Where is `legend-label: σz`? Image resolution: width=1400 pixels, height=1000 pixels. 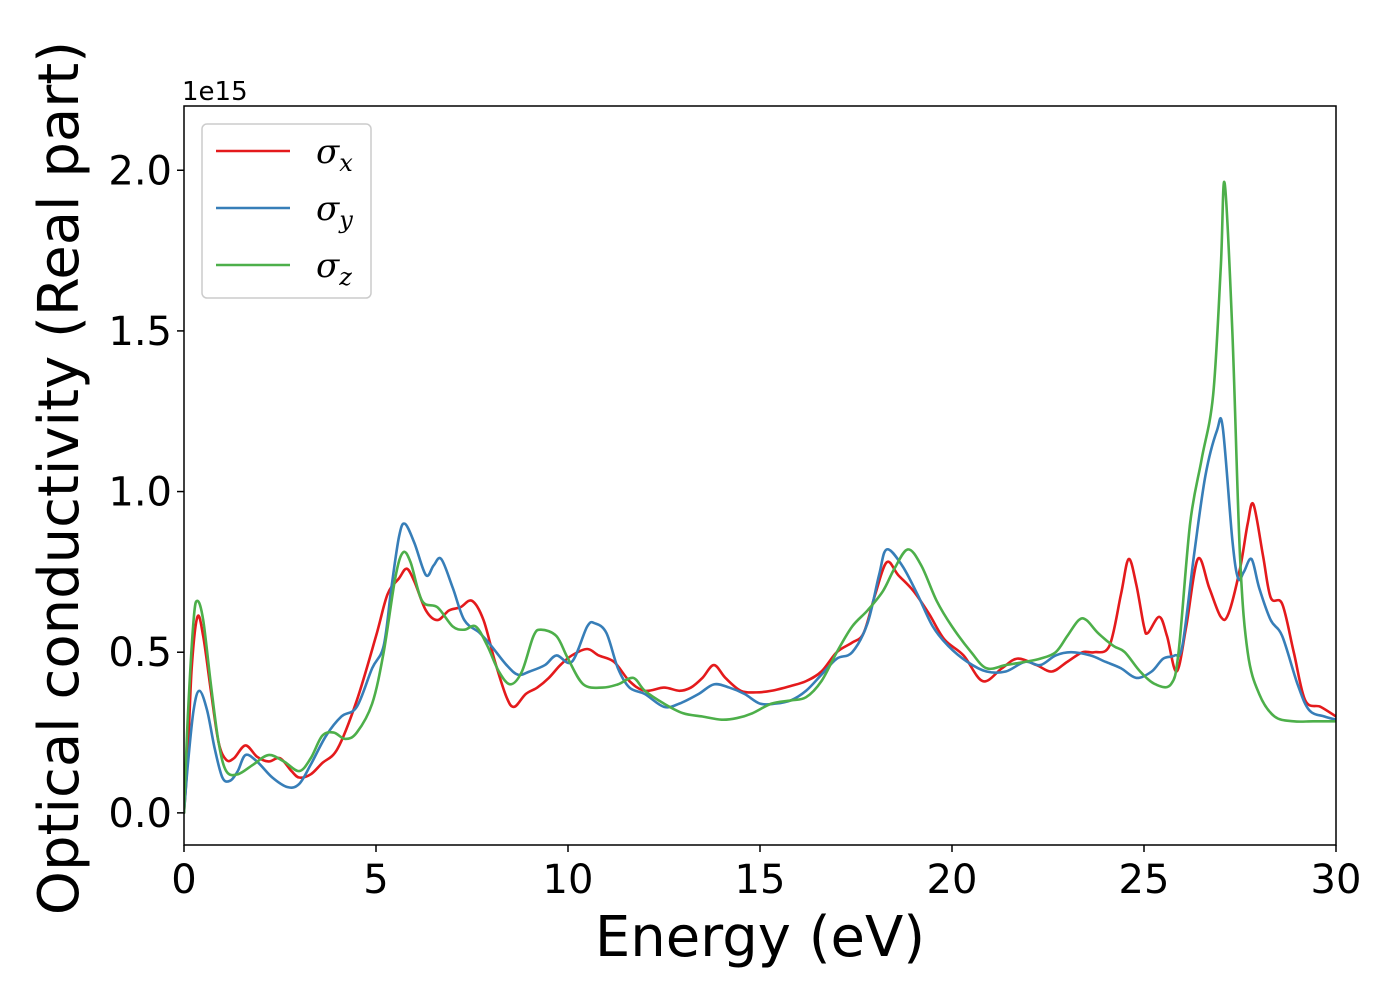 legend-label: σz is located at coordinates (334, 268).